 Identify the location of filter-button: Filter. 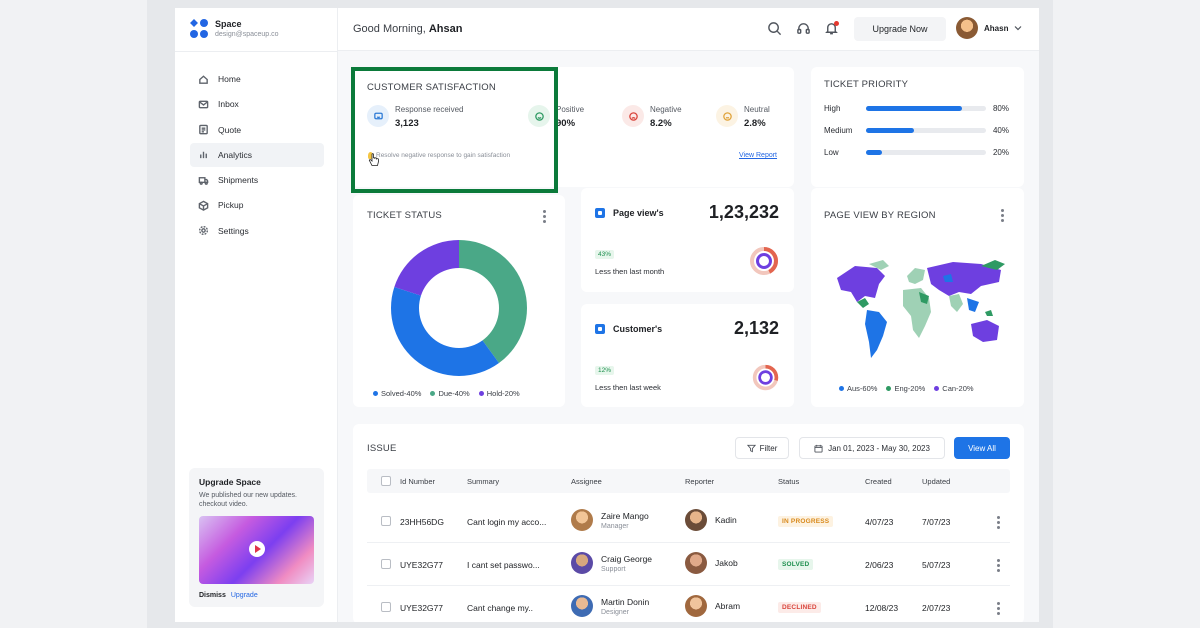
(762, 448).